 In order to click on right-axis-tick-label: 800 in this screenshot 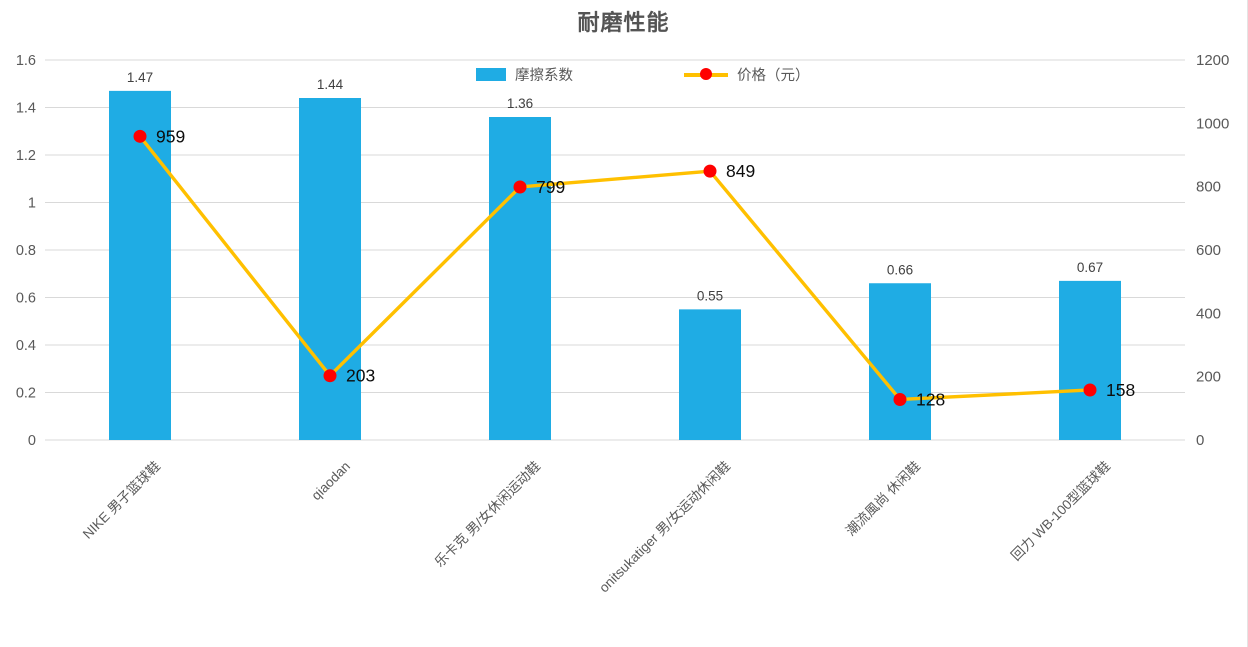, I will do `click(1208, 187)`.